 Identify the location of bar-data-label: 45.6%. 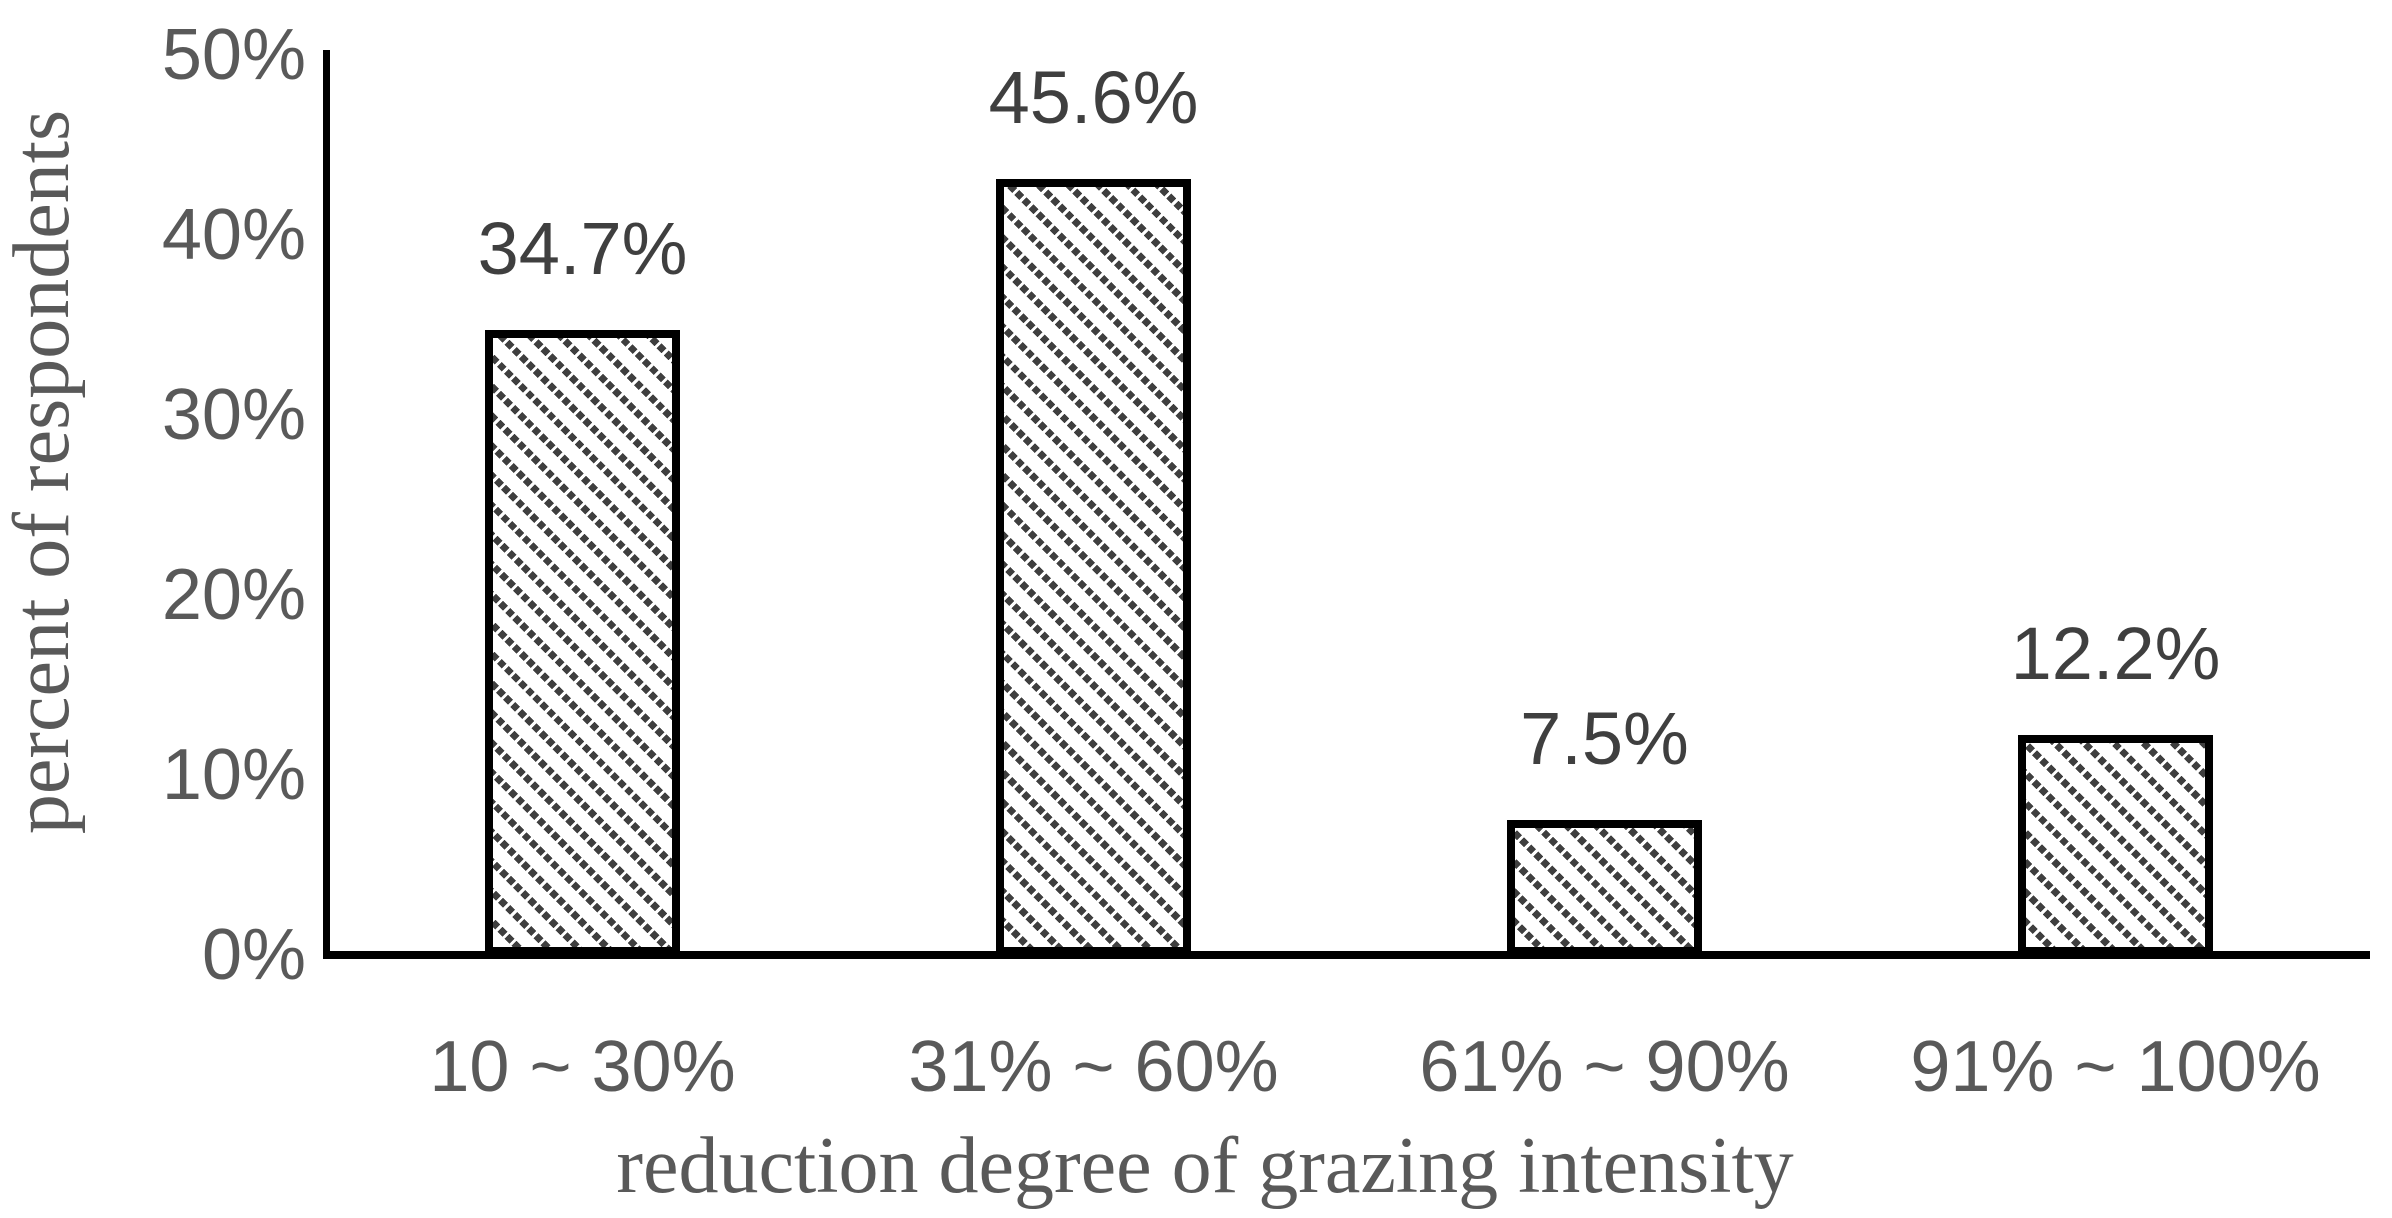
(1093, 97).